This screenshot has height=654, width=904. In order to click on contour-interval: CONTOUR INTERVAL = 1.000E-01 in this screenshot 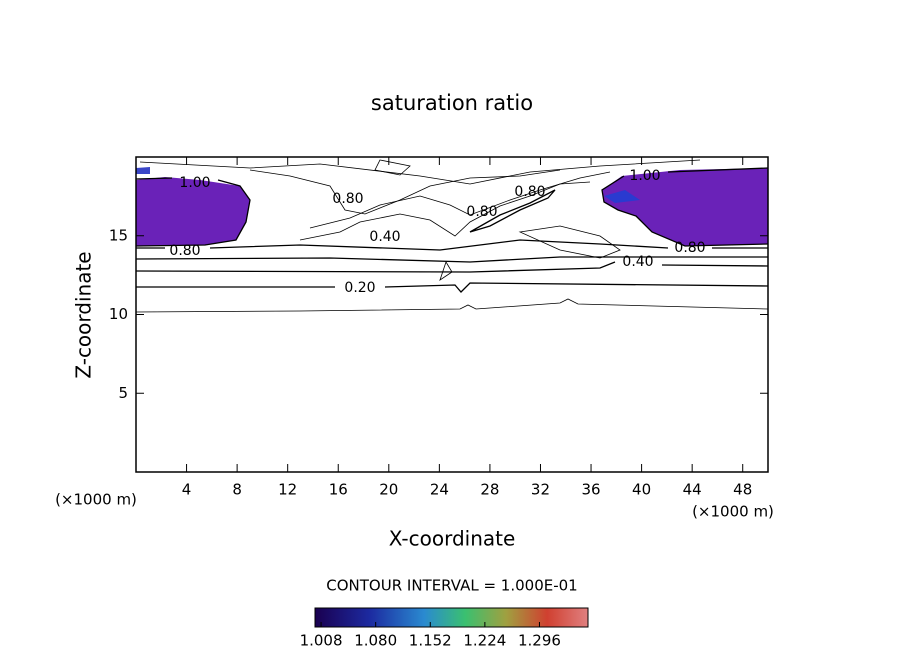, I will do `click(451, 586)`.